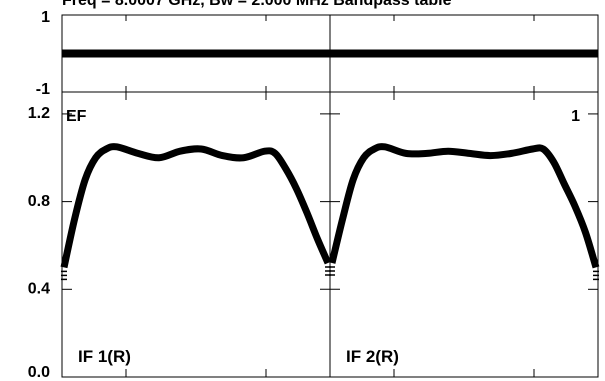 This screenshot has width=605, height=381. What do you see at coordinates (39, 201) in the screenshot?
I see `amp-y-tick-label: 0.8` at bounding box center [39, 201].